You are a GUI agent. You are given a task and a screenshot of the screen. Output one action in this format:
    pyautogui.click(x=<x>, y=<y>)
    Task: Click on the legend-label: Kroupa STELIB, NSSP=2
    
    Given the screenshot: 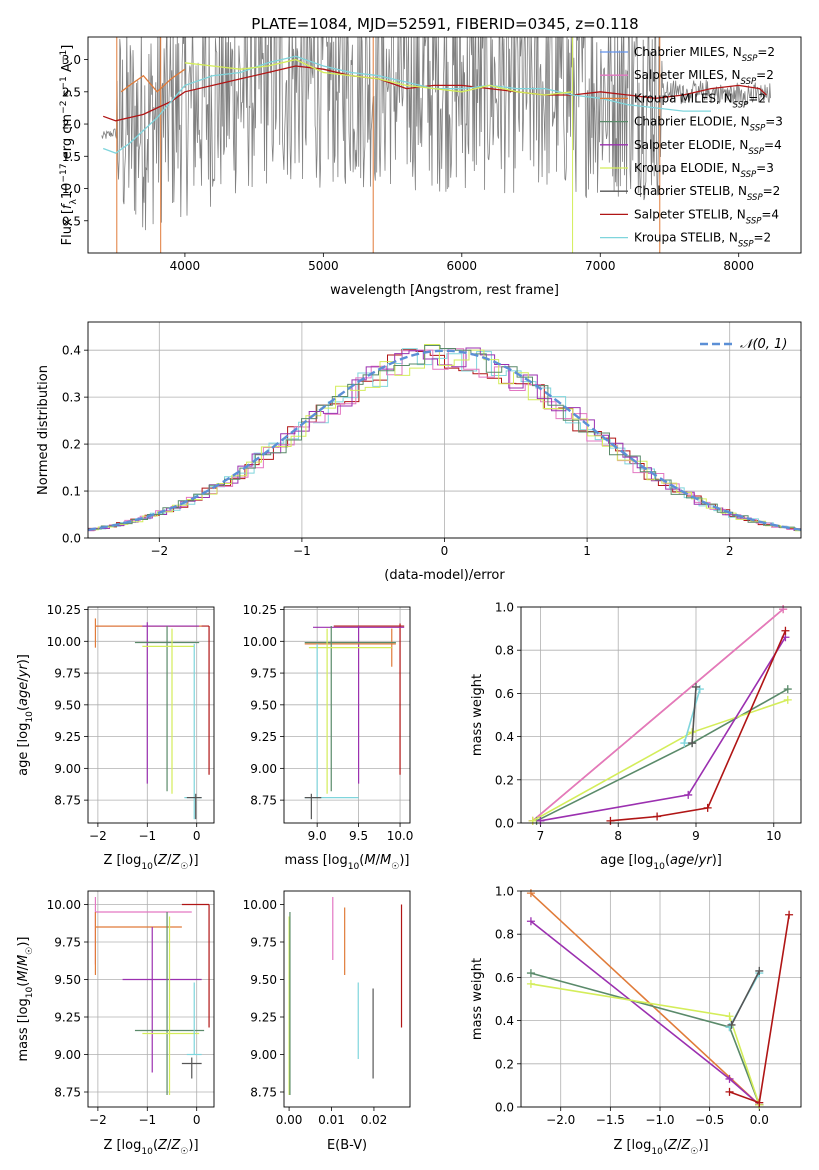 What is the action you would take?
    pyautogui.click(x=702, y=240)
    